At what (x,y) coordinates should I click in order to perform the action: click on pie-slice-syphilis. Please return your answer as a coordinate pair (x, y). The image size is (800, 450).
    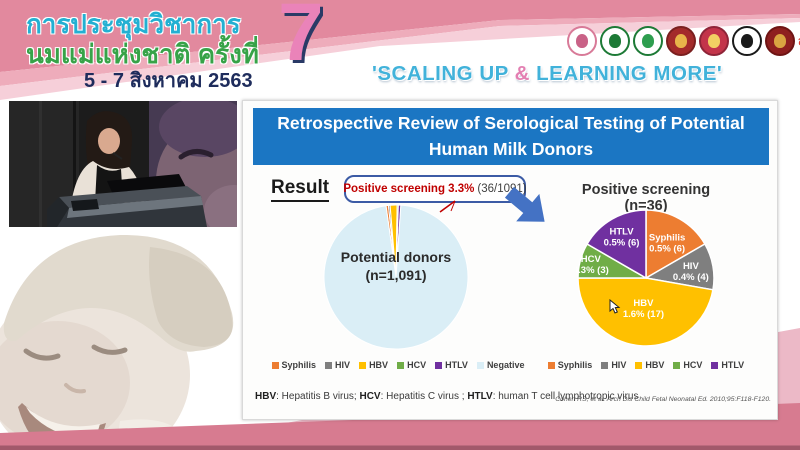
    Looking at the image, I should click on (675, 244).